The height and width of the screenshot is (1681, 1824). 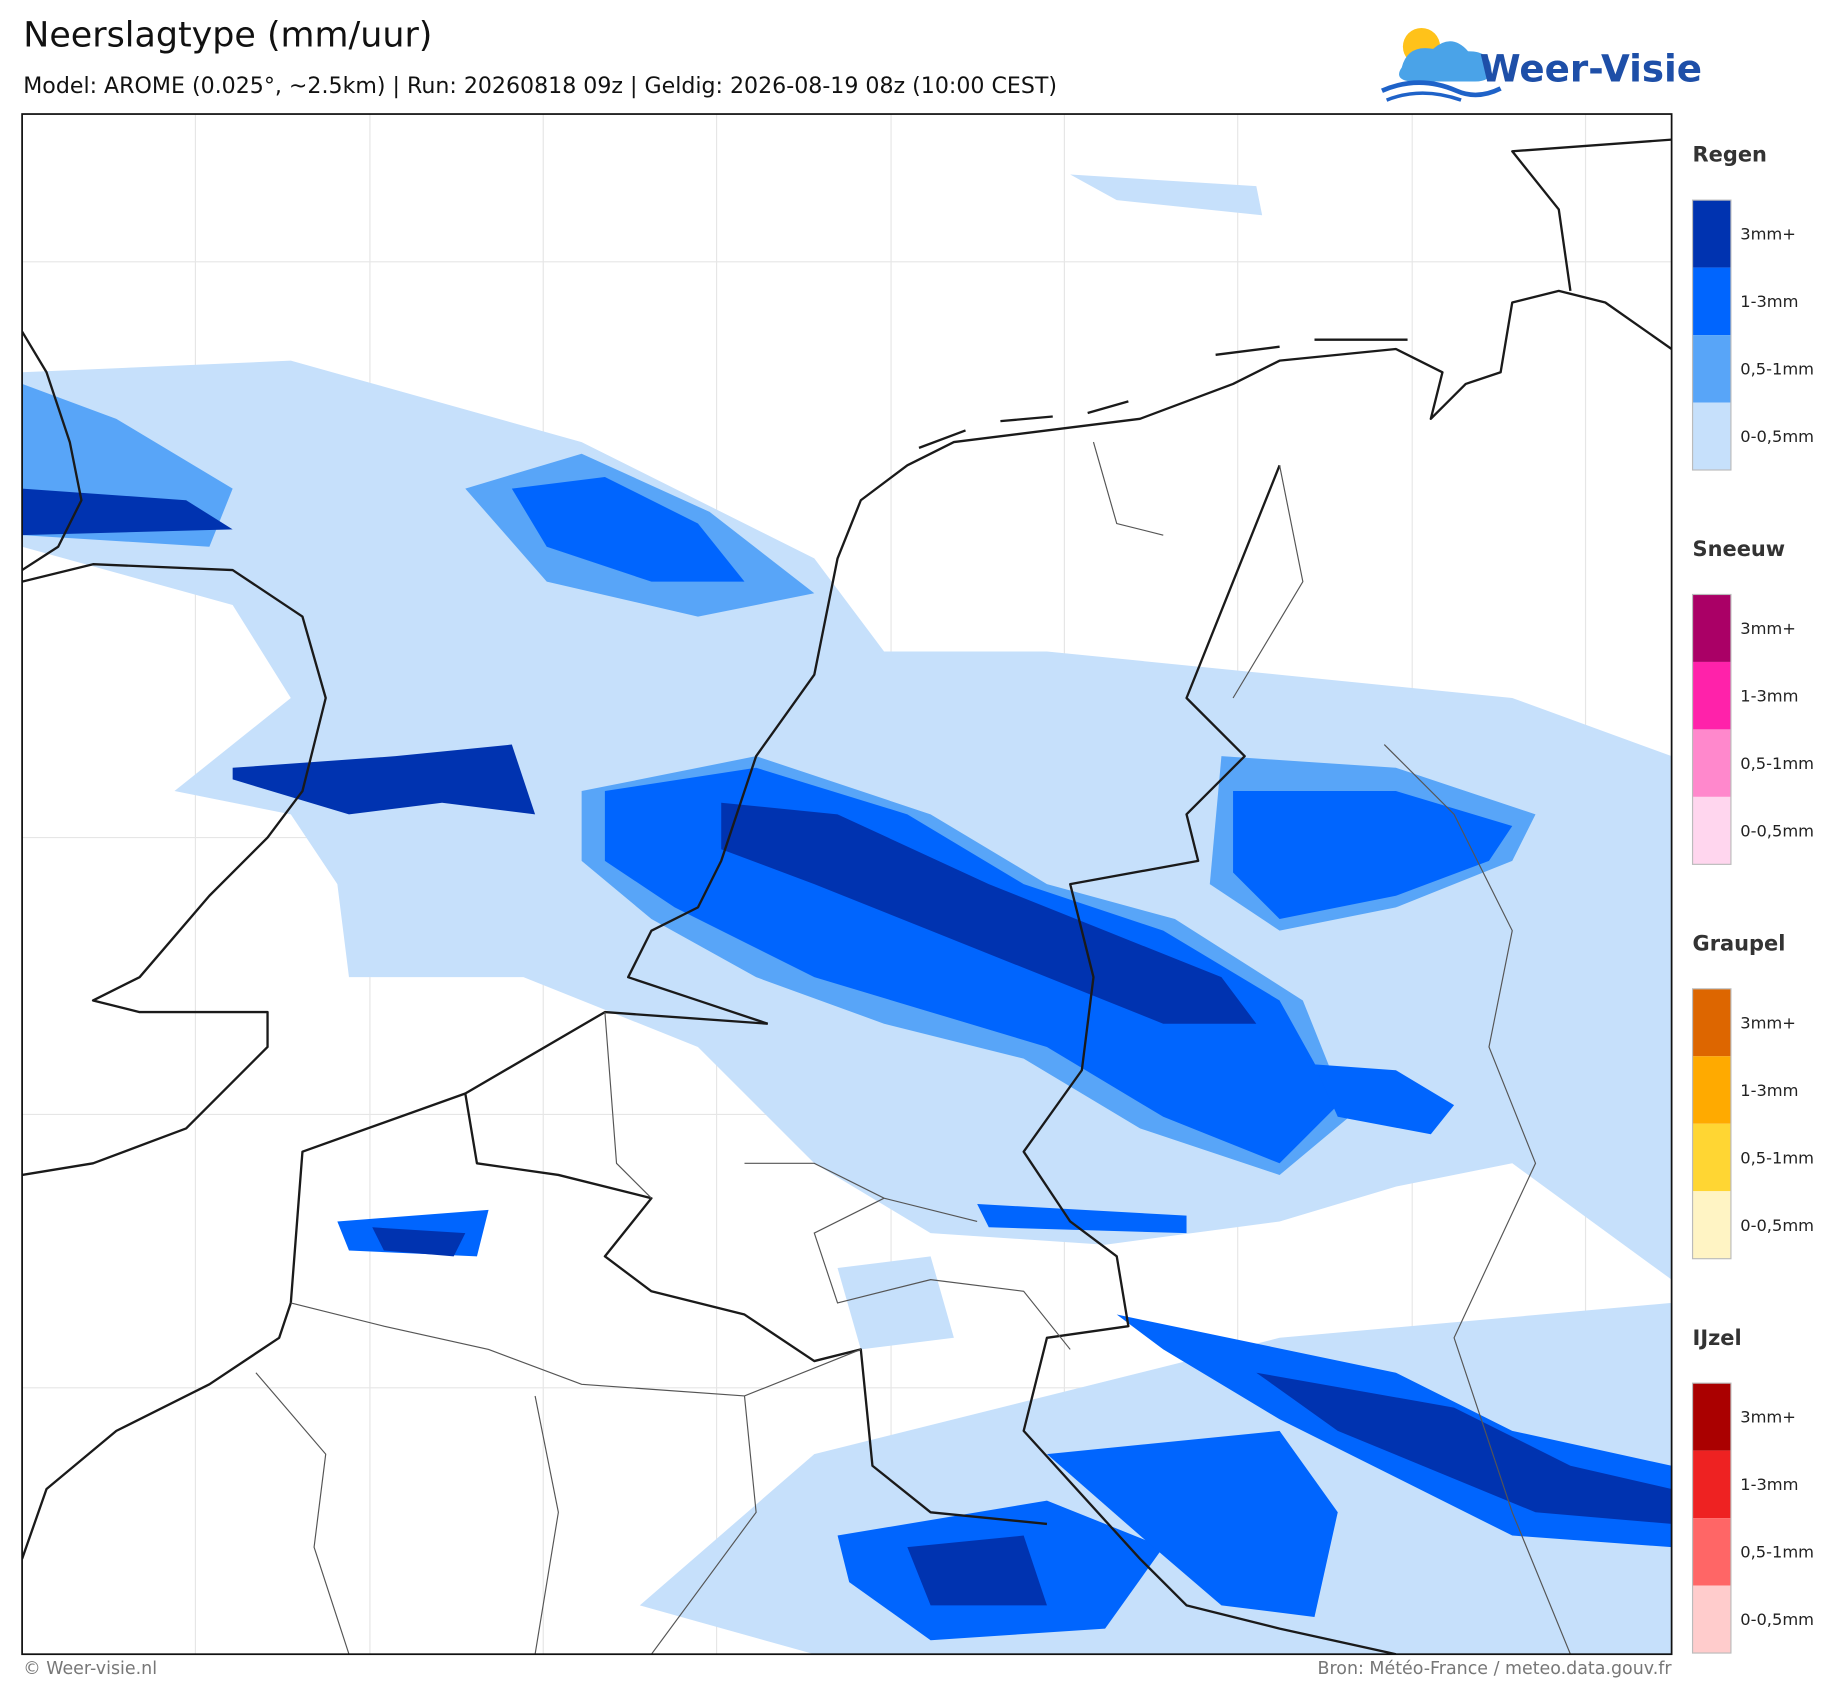 What do you see at coordinates (1730, 155) in the screenshot?
I see `legend-title: Regen` at bounding box center [1730, 155].